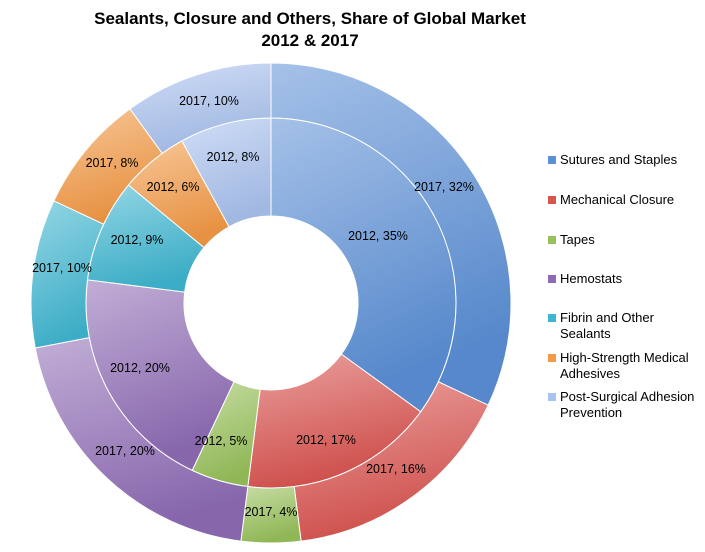  Describe the element at coordinates (591, 412) in the screenshot. I see `legend-label-line: Prevention` at that location.